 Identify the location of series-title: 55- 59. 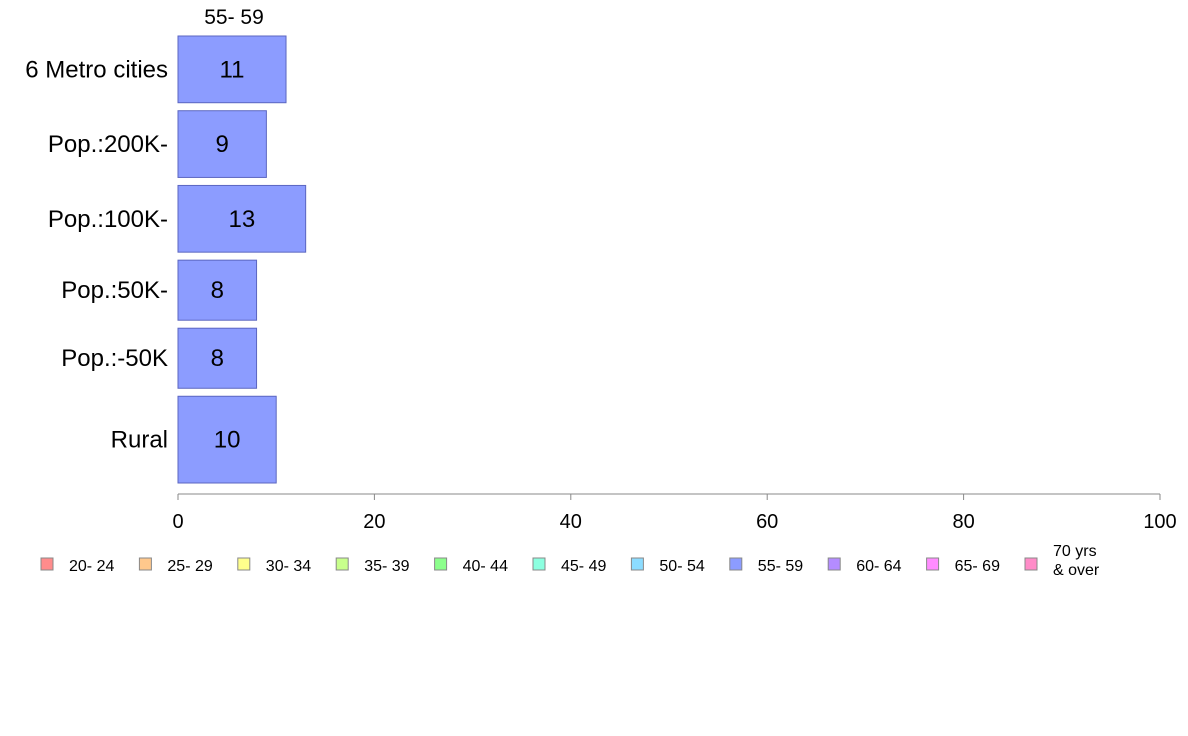
(234, 17).